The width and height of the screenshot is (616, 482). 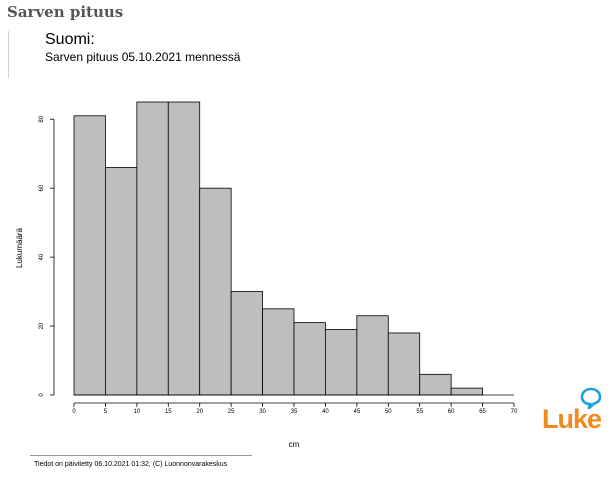 I want to click on y-tick-label: 20, so click(x=42, y=325).